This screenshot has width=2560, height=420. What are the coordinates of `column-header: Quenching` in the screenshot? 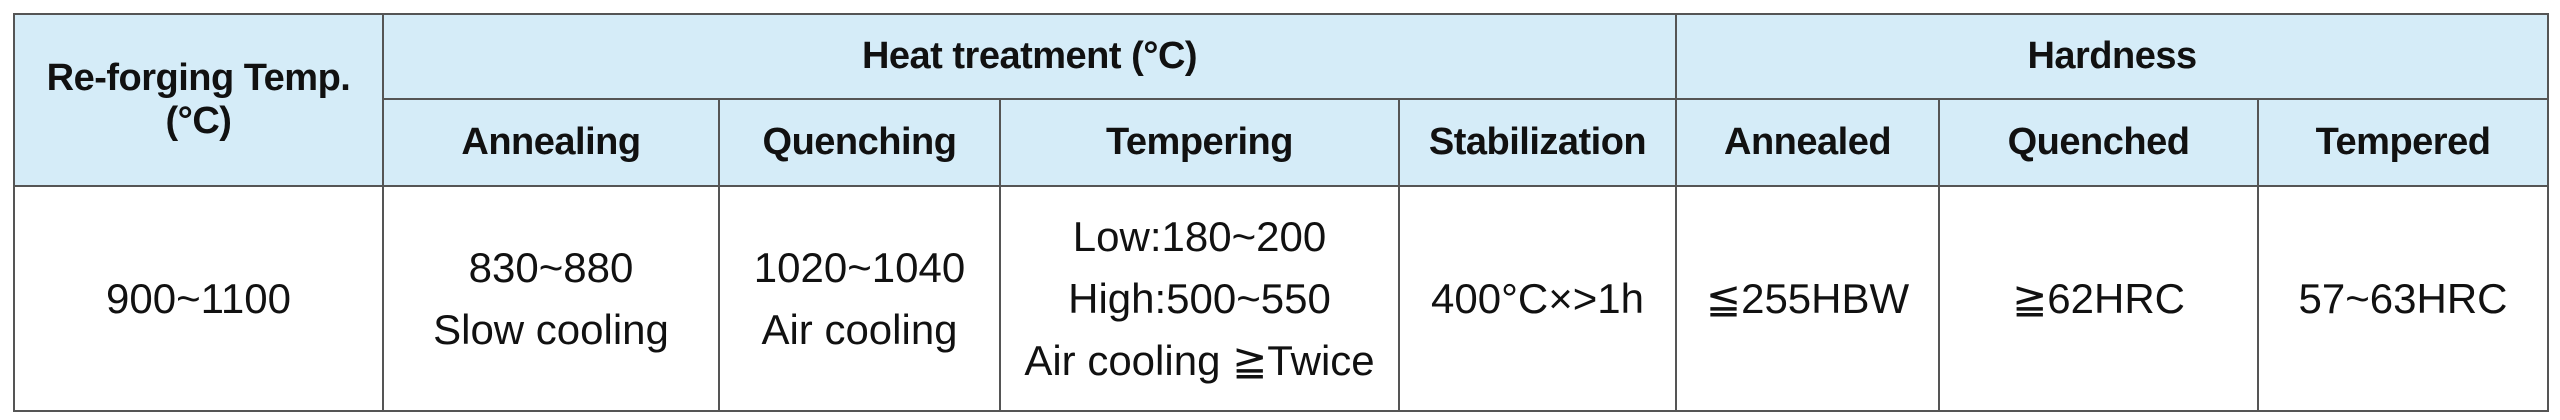 It's located at (859, 142).